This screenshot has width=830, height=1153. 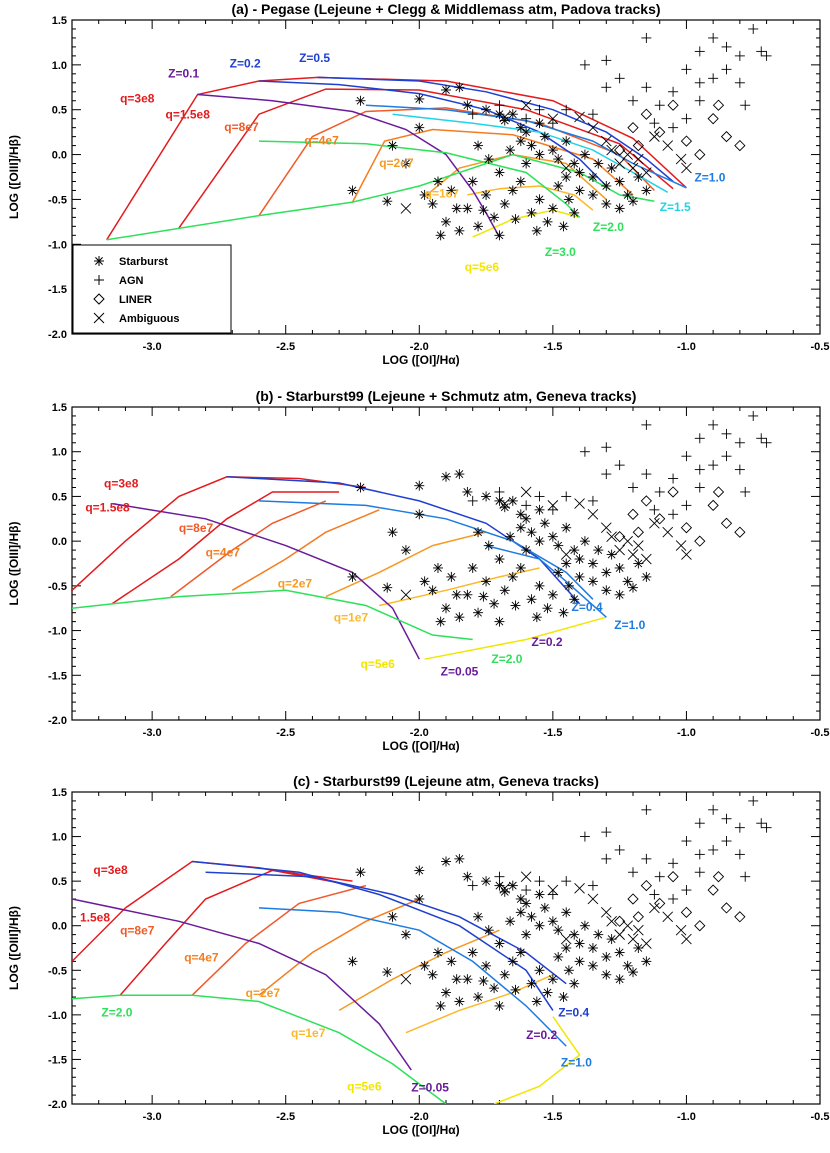 I want to click on z-line-Z20, so click(x=259, y=1049).